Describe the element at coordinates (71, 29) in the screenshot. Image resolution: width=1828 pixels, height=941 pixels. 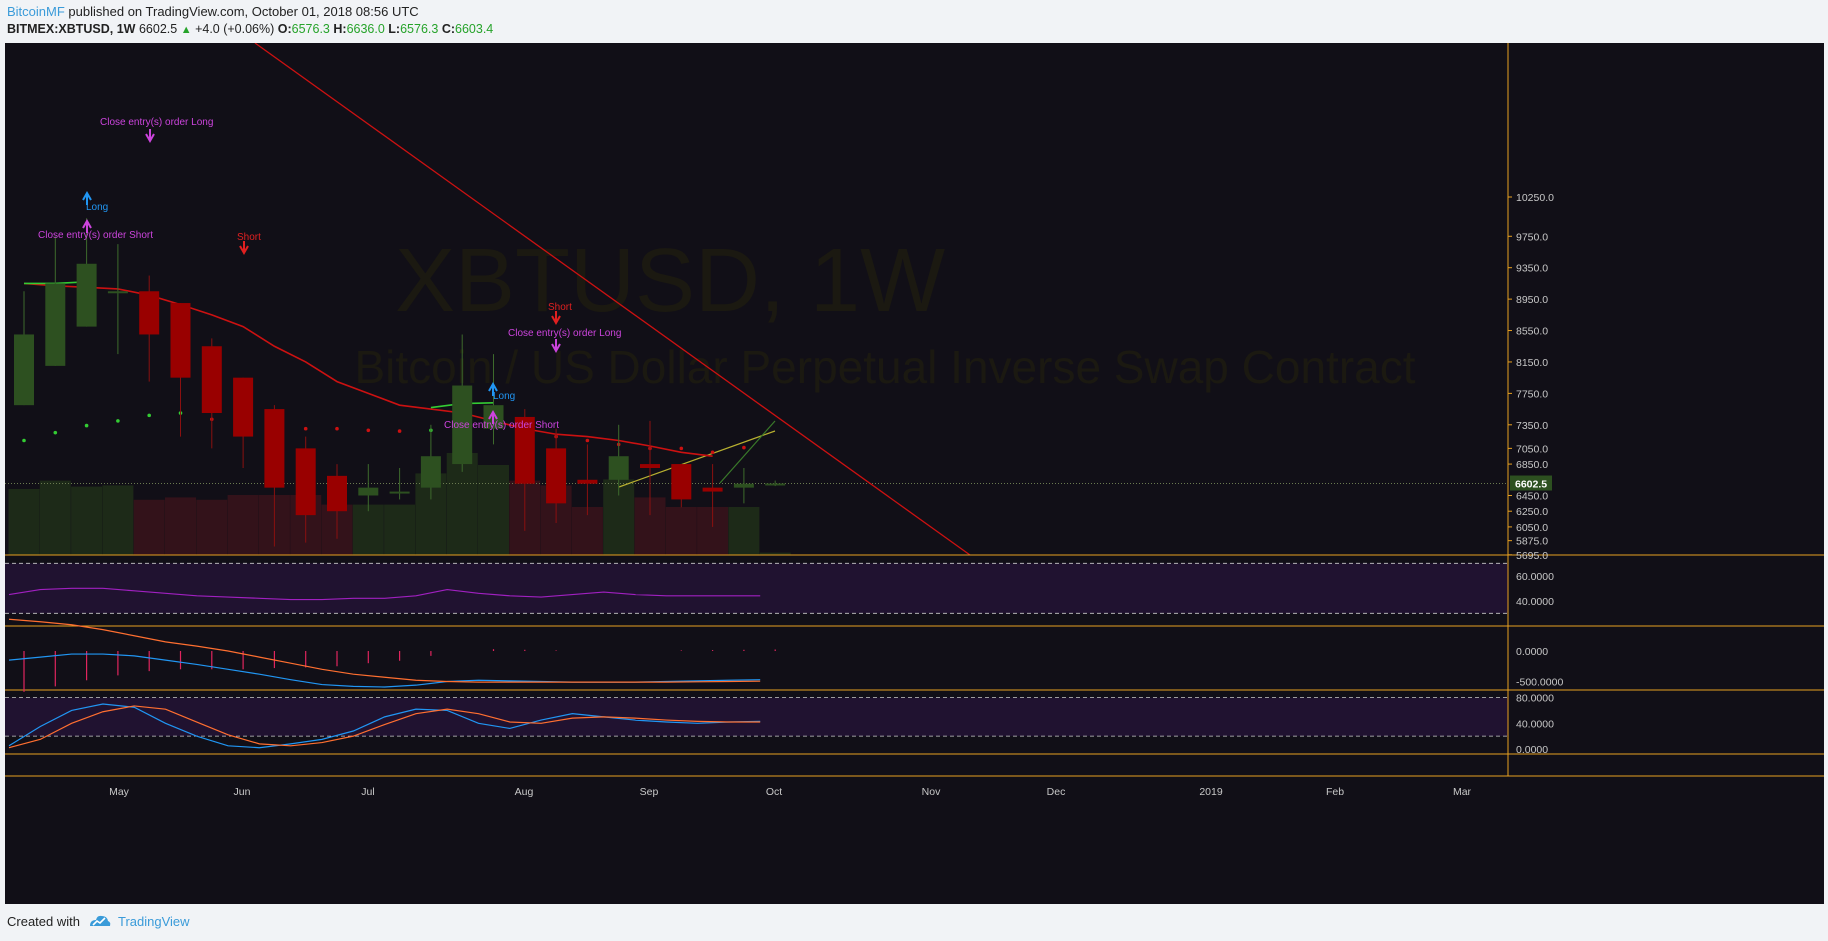
I see `symbol-label: BITMEX:XBTUSD, 1W` at that location.